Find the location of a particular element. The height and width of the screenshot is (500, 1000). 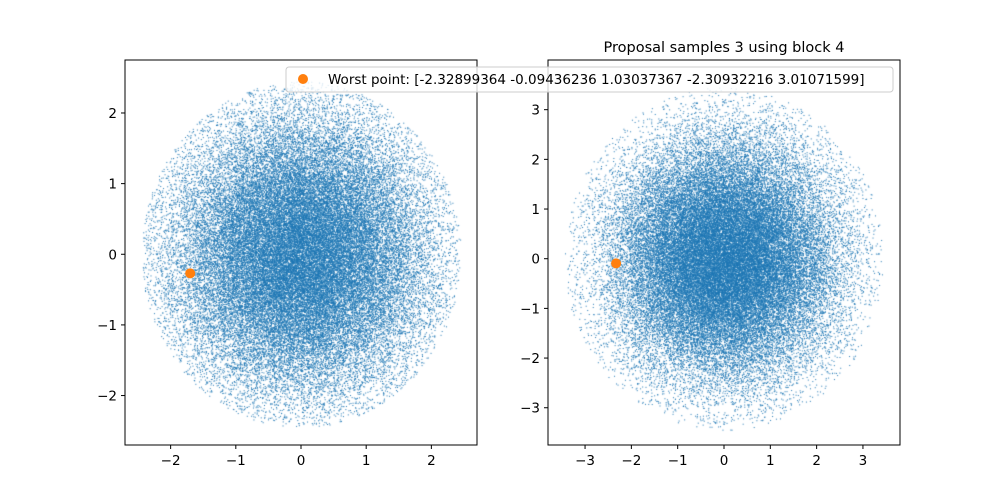

right-subplot-title: Proposal samples 3 using block 4 is located at coordinates (724, 48).